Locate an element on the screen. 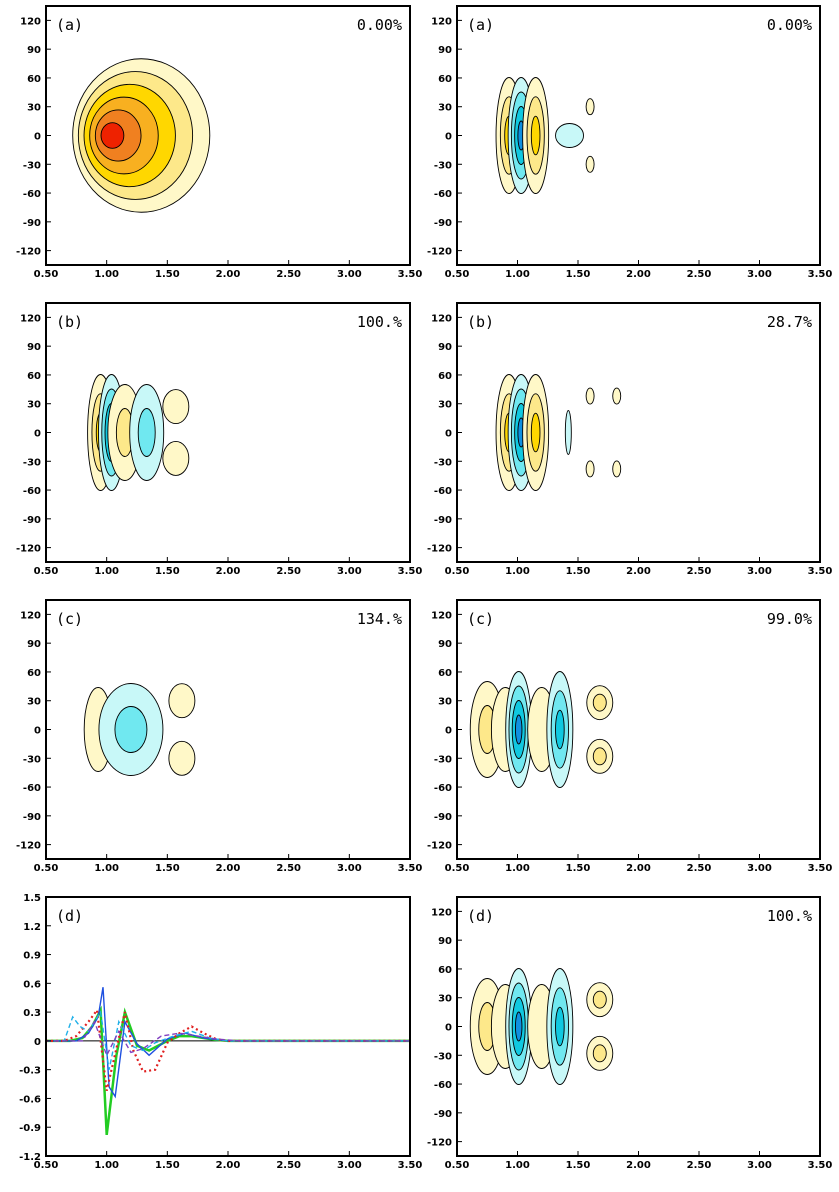 The image size is (839, 1192). panel-percent: 100.% is located at coordinates (379, 322).